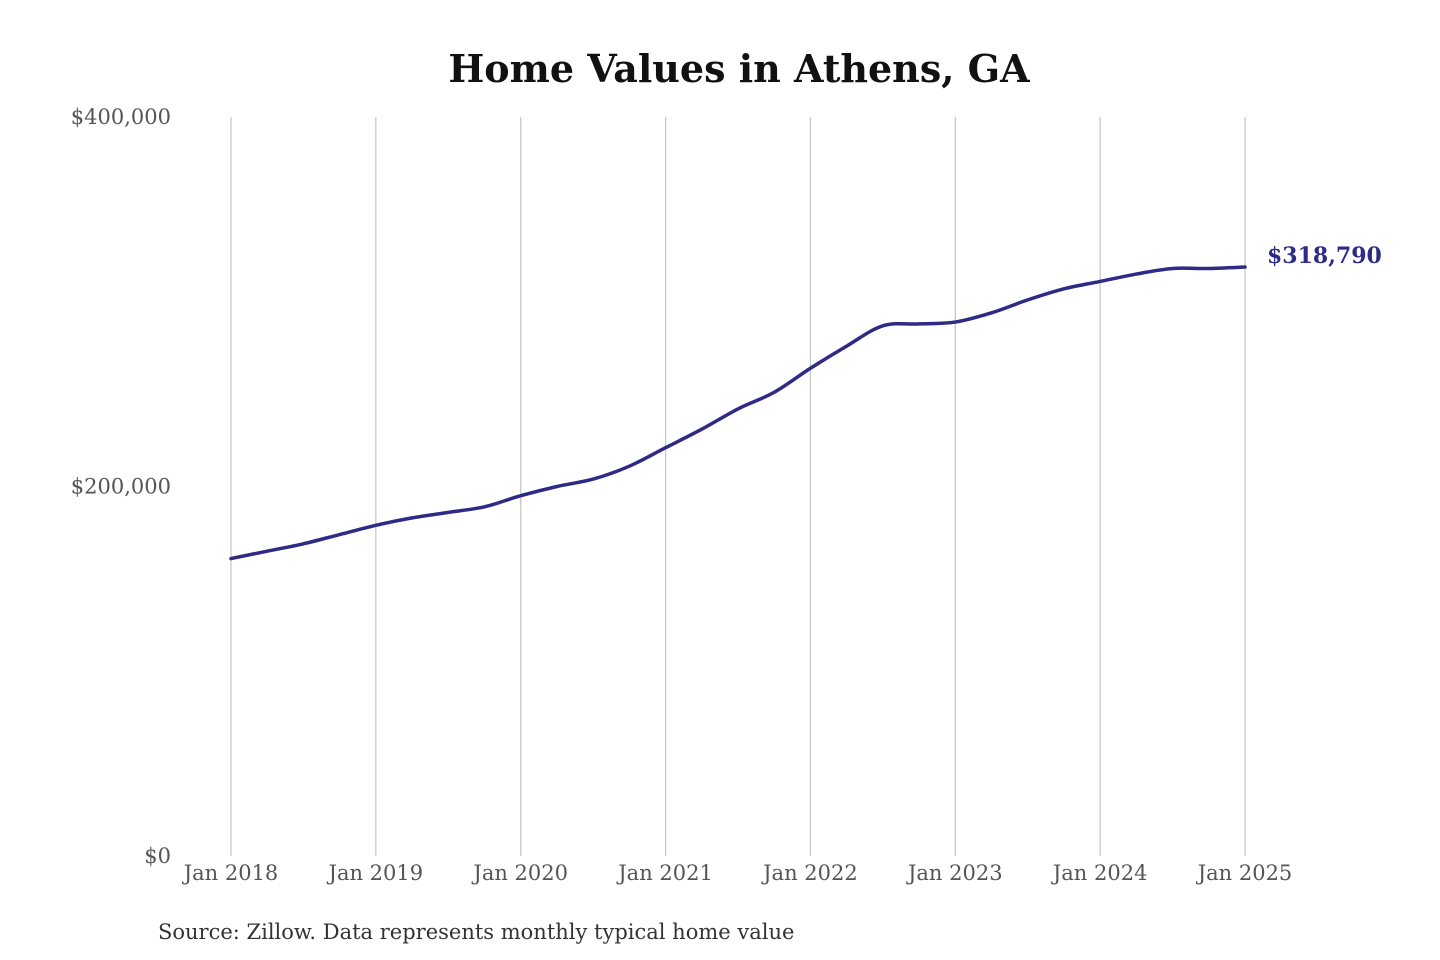 The image size is (1440, 960). I want to click on y-tick-label: $200,000, so click(121, 487).